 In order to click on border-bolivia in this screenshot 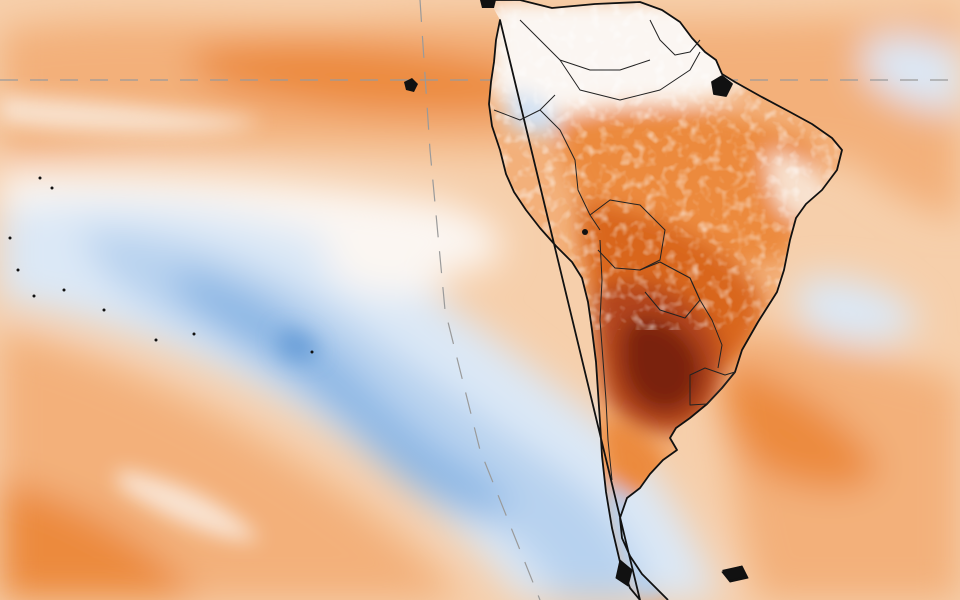, I will do `click(627, 235)`.